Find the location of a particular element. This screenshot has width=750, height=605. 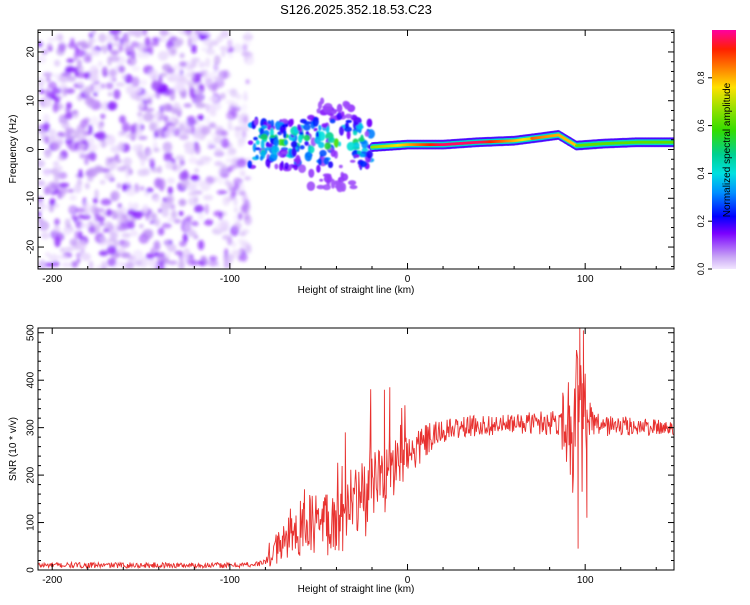

colorbar-ticks: 0.0 0.2 0.4 0.6 0.8 is located at coordinates (704, 173).